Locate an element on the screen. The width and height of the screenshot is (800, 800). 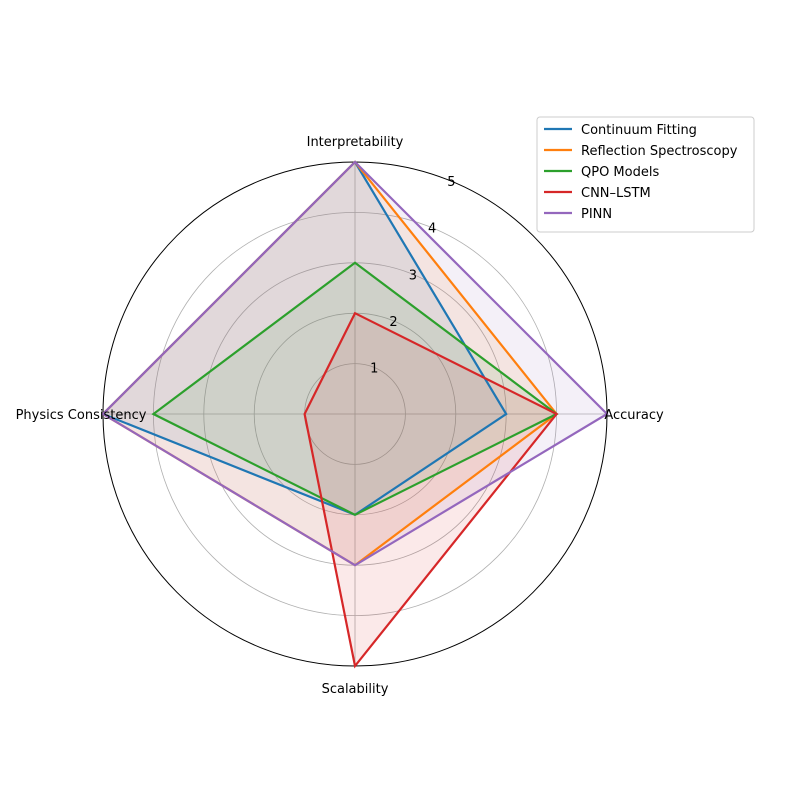
radial-tick-label: 3 is located at coordinates (413, 275).